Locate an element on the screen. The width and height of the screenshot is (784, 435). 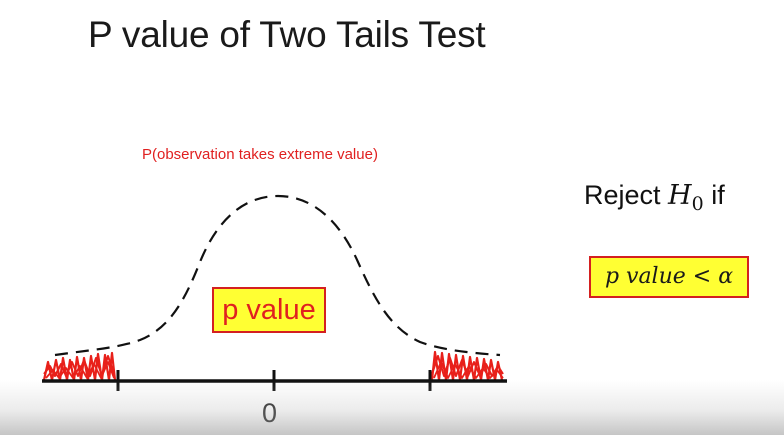
hypothesis-symbol: H is located at coordinates (680, 195).